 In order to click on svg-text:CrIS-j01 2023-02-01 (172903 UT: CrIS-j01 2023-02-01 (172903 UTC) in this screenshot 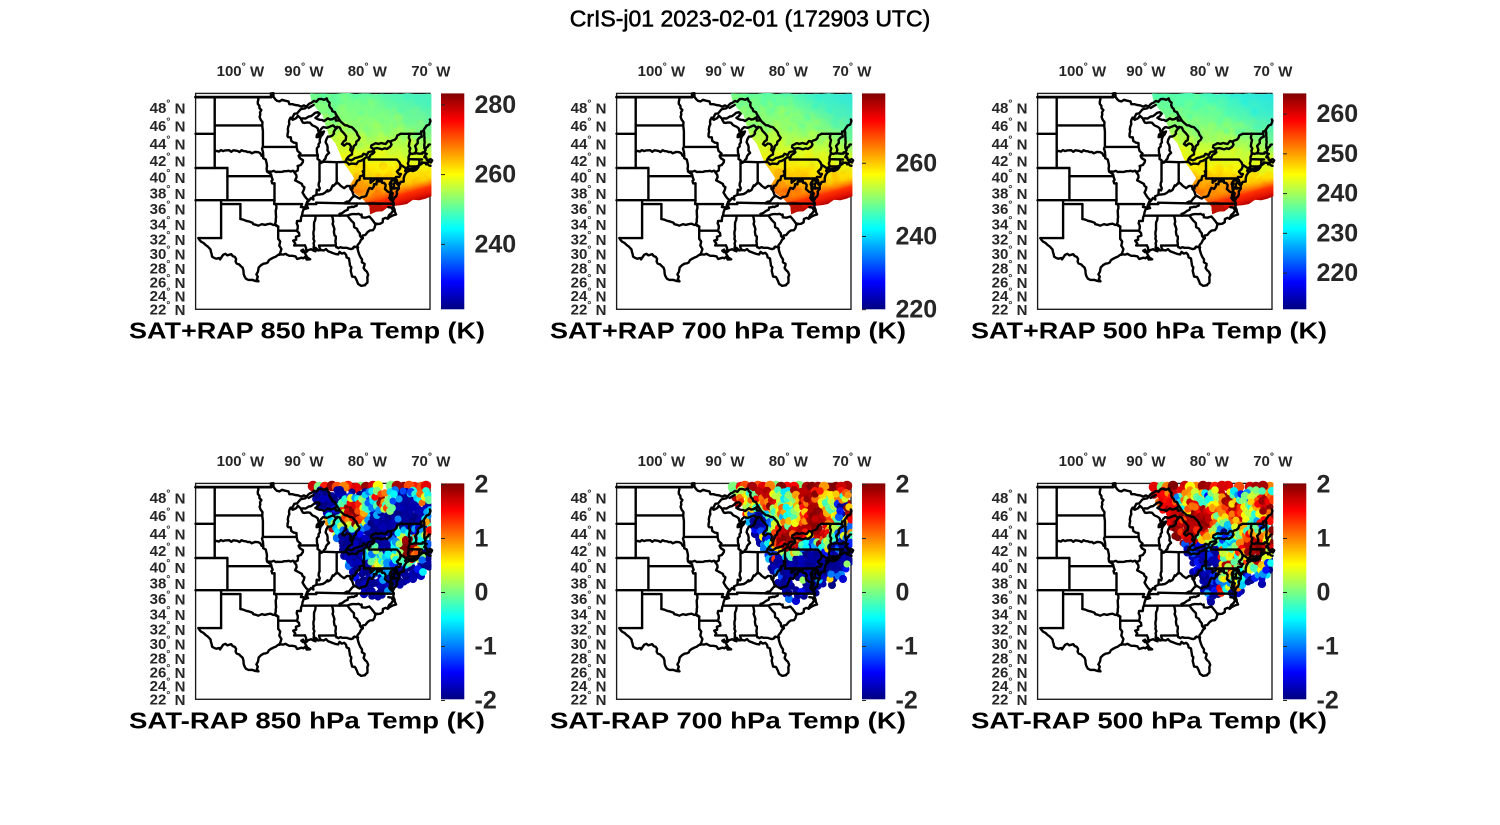, I will do `click(750, 19)`.